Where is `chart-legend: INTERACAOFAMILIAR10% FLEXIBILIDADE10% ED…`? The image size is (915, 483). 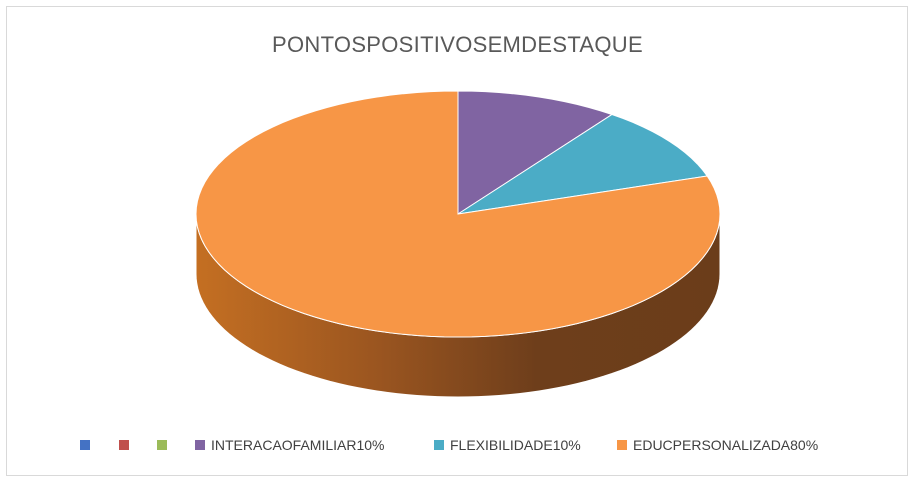
chart-legend: INTERACAOFAMILIAR10% FLEXIBILIDADE10% ED… is located at coordinates (457, 445).